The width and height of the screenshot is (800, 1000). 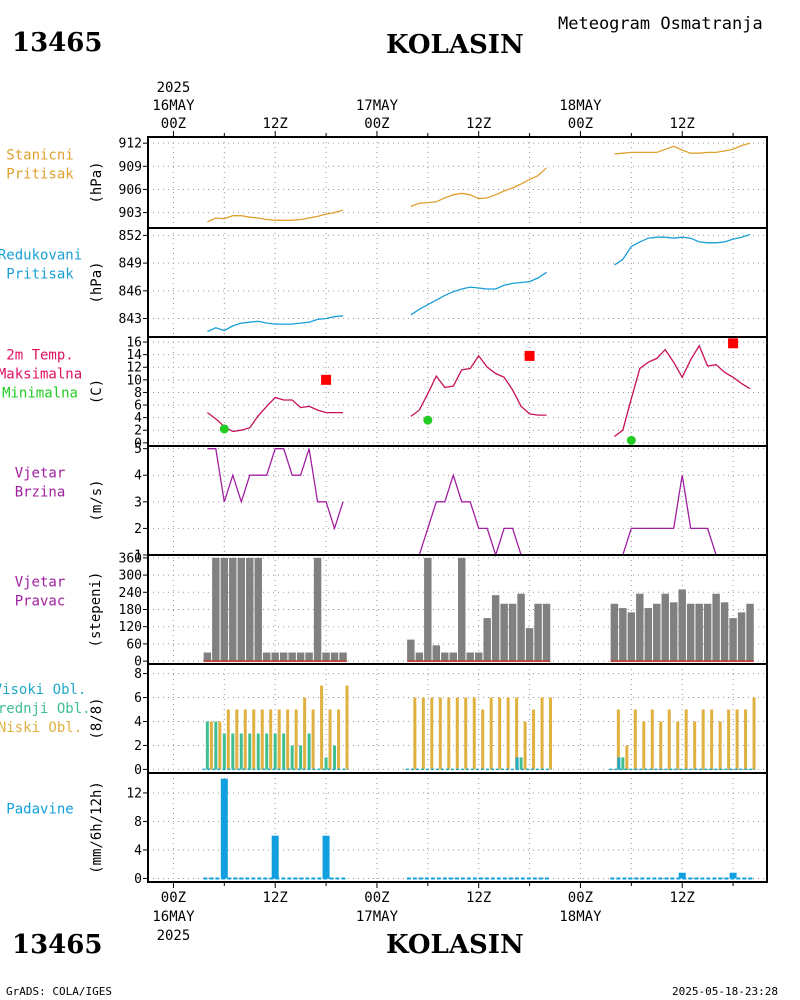 I want to click on xlabel-bottom-year: 2025, so click(x=174, y=936).